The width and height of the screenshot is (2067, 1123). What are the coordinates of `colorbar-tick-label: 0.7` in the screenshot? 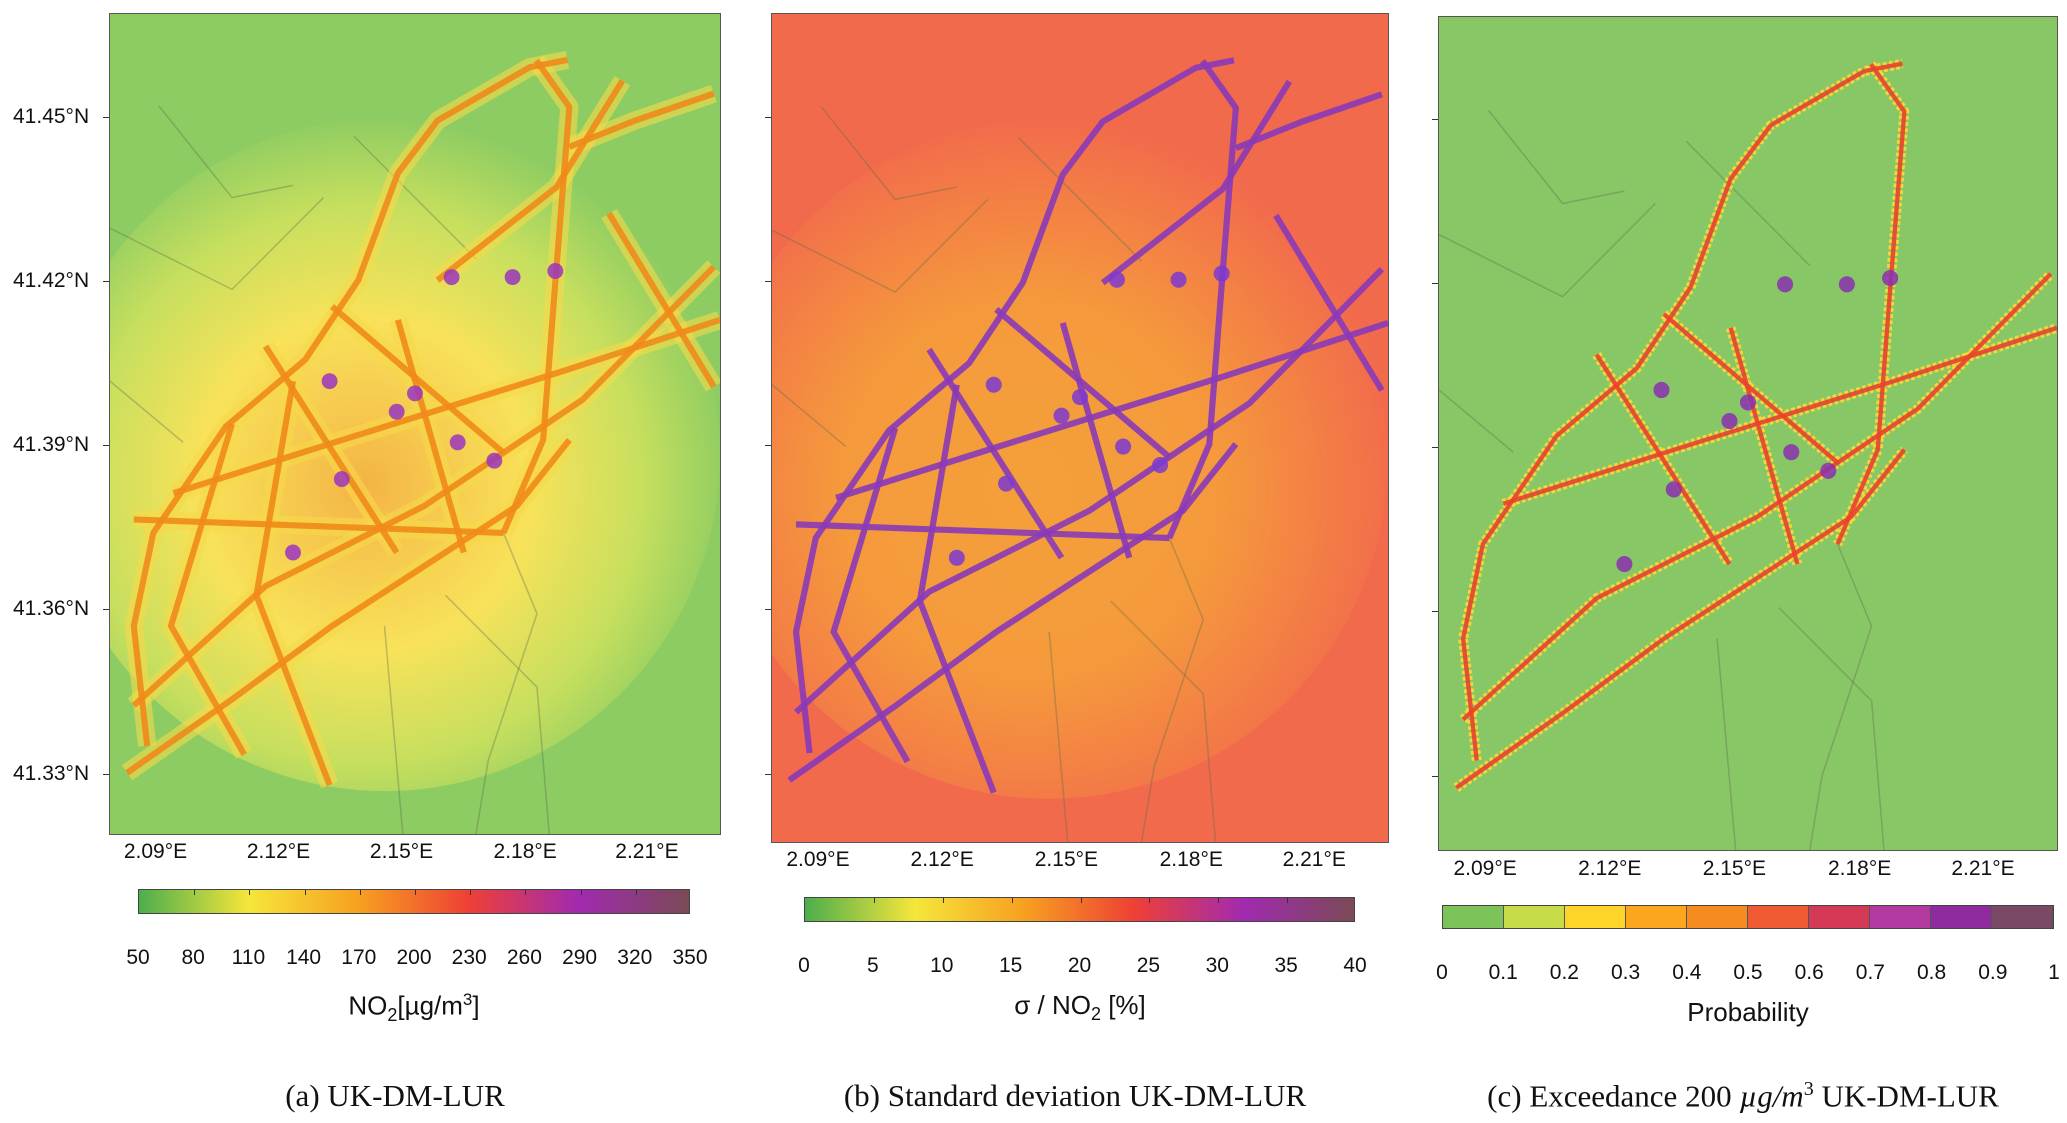 It's located at (1870, 972).